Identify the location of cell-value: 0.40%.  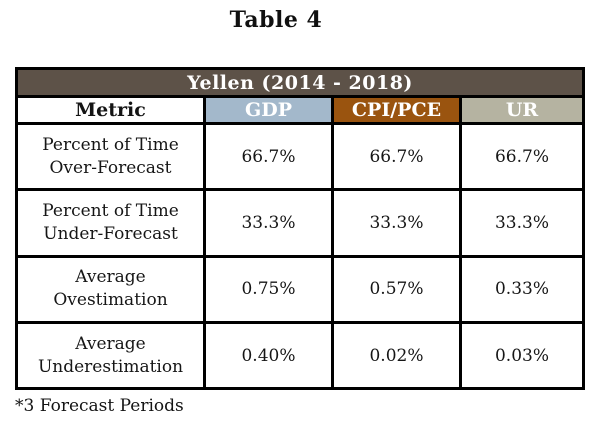
(268, 355).